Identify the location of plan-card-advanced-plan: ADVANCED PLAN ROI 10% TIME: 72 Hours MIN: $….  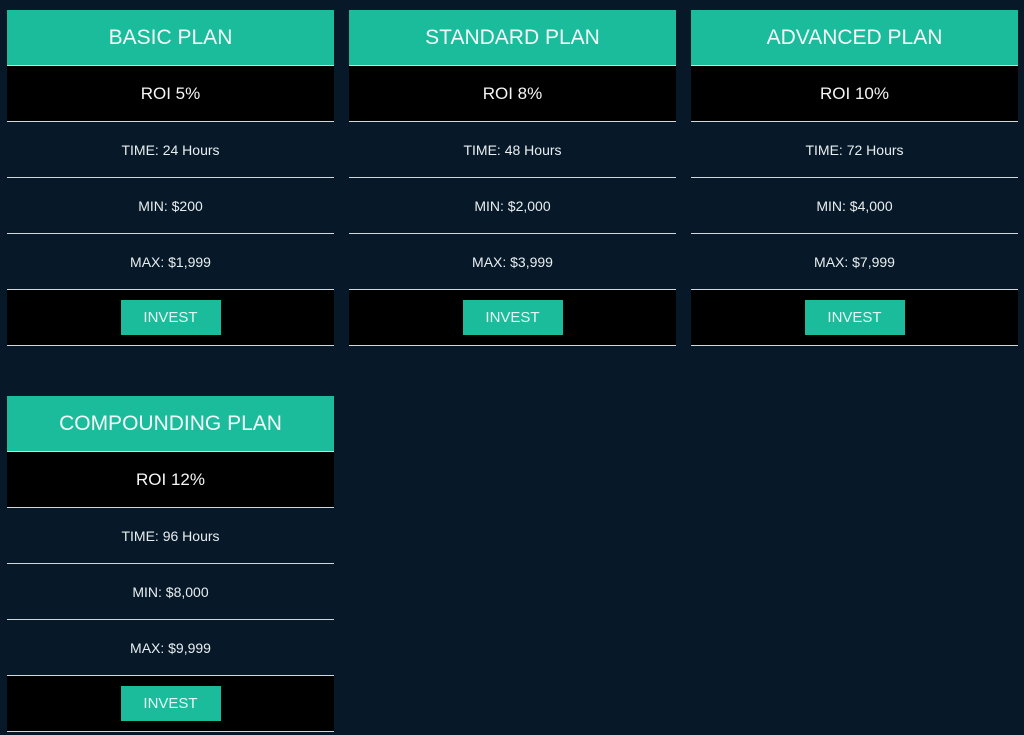
(854, 178).